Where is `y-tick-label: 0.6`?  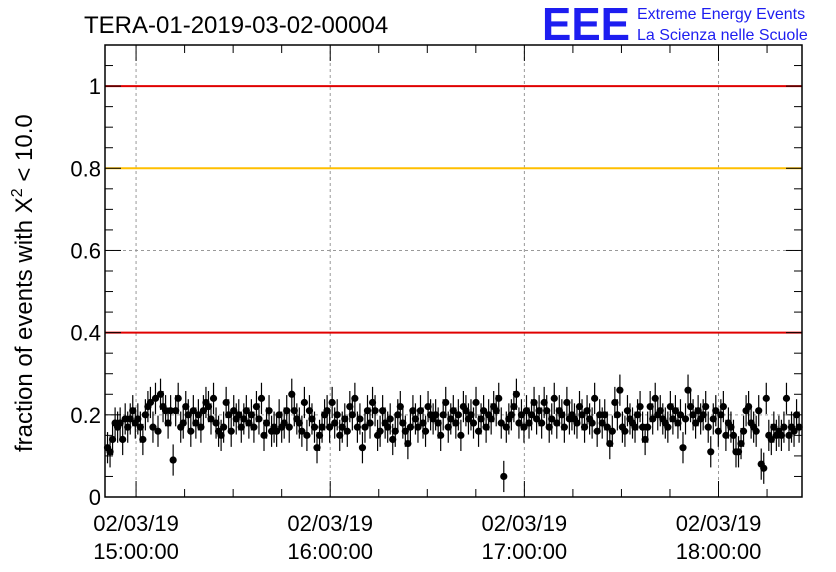 y-tick-label: 0.6 is located at coordinates (85, 250).